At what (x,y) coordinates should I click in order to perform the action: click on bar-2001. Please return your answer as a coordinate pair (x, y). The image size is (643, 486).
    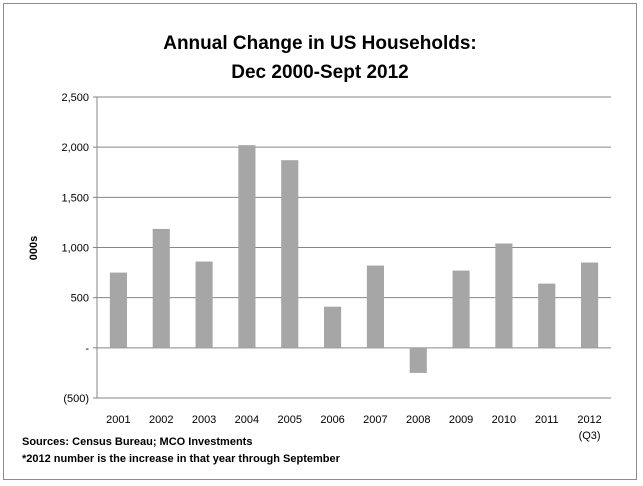
    Looking at the image, I should click on (118, 310).